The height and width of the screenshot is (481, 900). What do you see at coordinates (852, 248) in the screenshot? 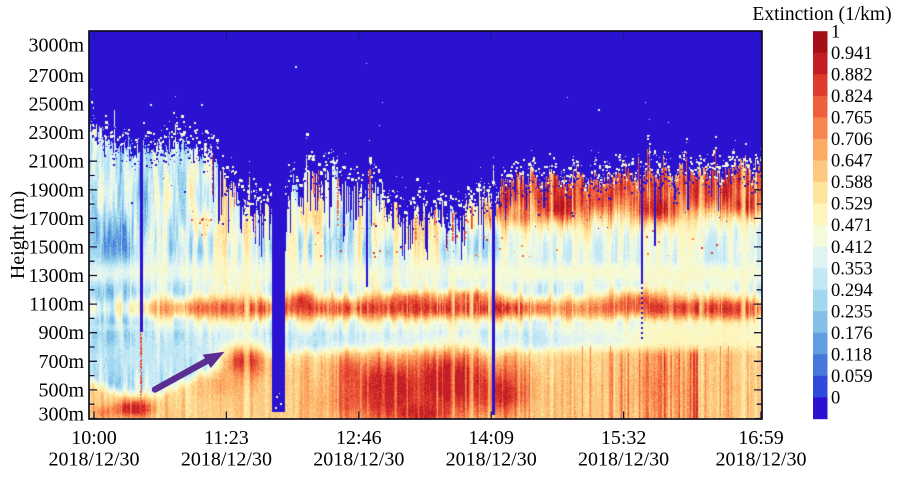
I see `svg-text: 0.412` at bounding box center [852, 248].